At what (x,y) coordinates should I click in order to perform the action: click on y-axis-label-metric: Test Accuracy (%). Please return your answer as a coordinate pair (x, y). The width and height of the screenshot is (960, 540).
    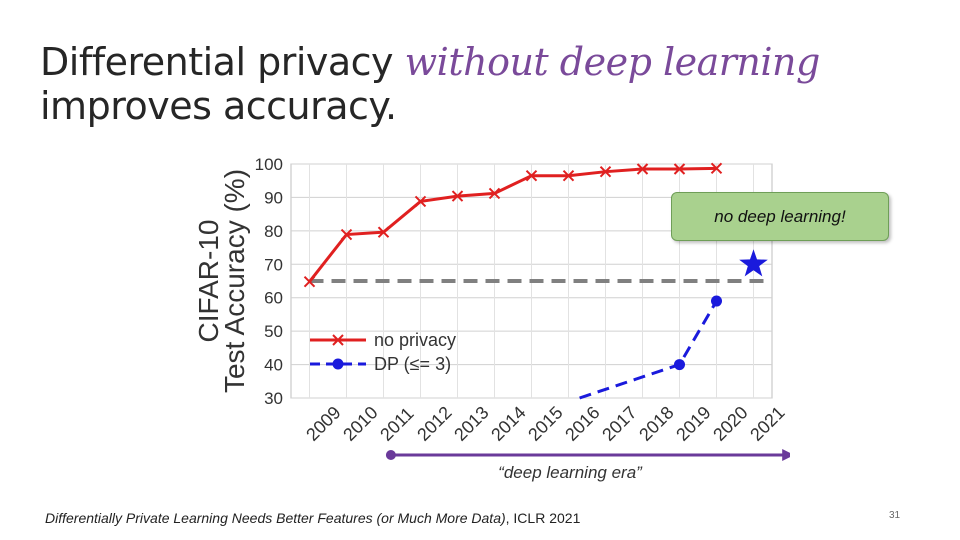
    Looking at the image, I should click on (234, 281).